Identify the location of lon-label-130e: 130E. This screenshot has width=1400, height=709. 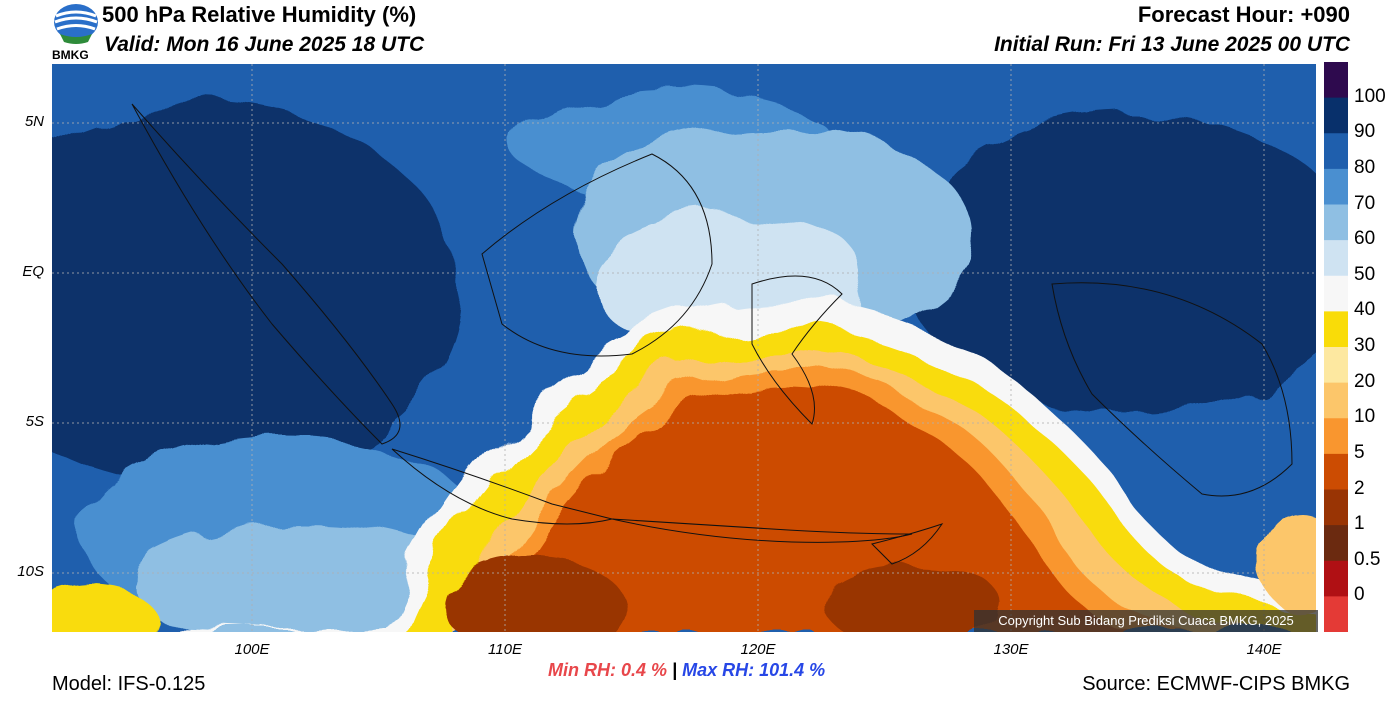
(1011, 649).